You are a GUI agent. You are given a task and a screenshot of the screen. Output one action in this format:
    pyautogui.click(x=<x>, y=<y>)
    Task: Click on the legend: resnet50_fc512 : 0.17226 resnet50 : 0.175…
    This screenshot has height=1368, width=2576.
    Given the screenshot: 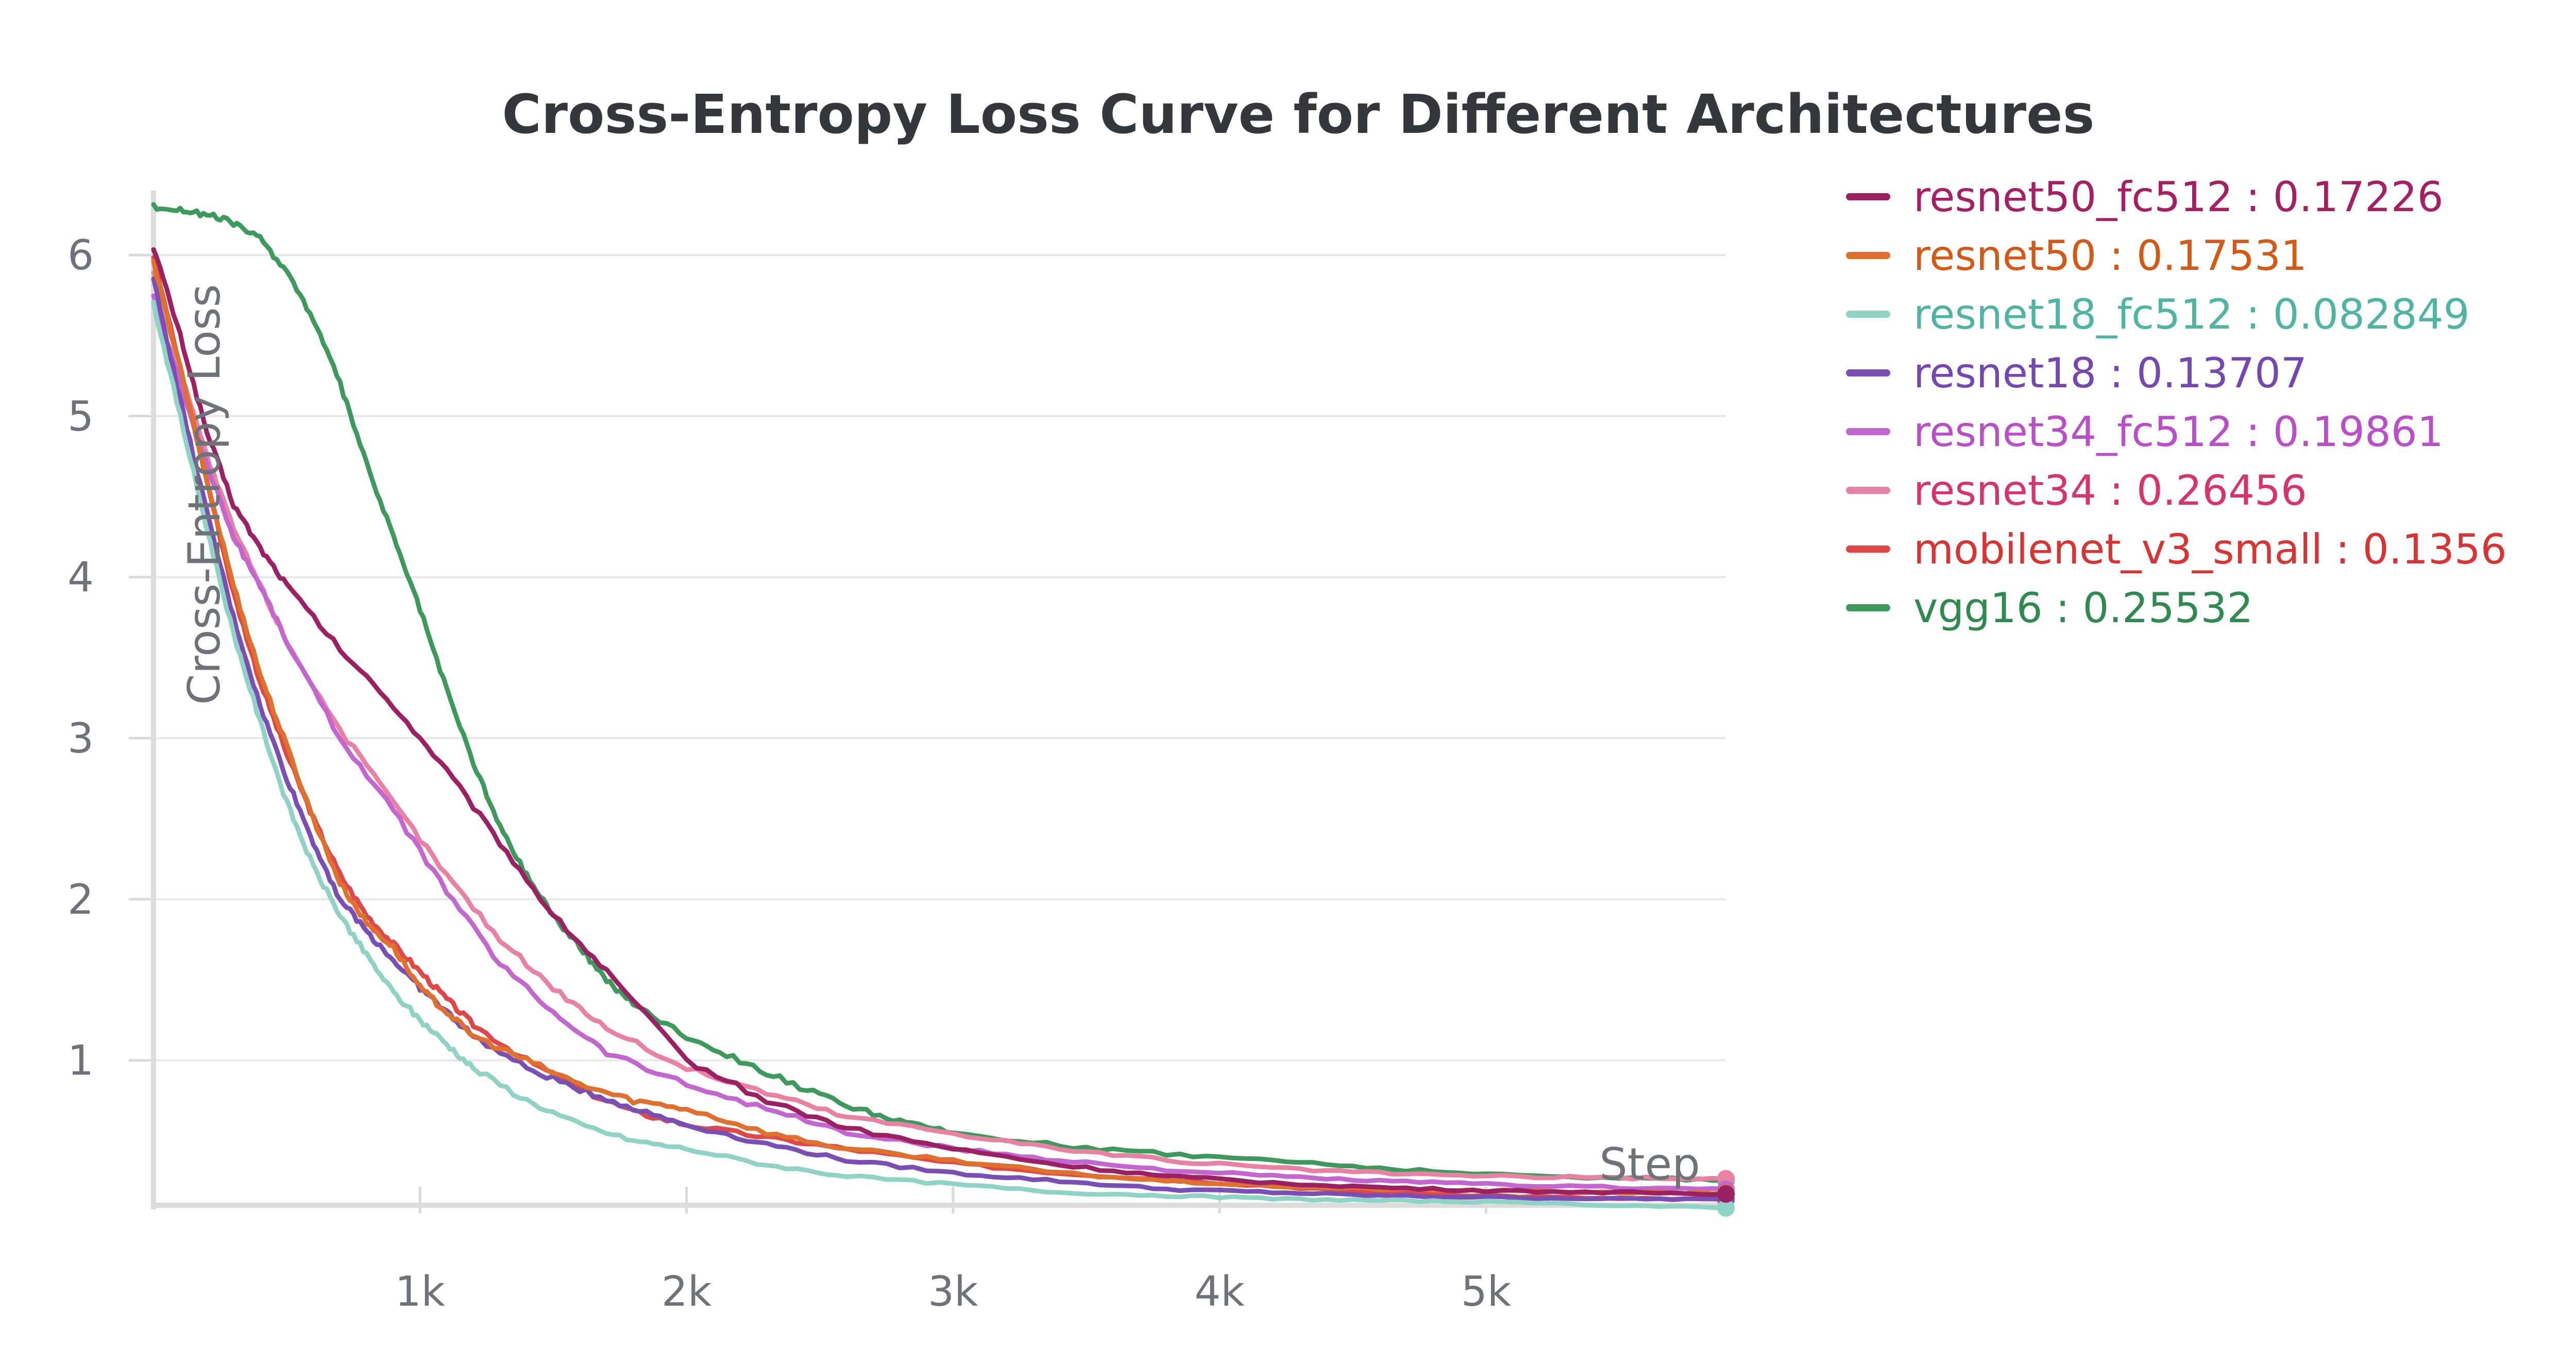 What is the action you would take?
    pyautogui.click(x=2176, y=402)
    